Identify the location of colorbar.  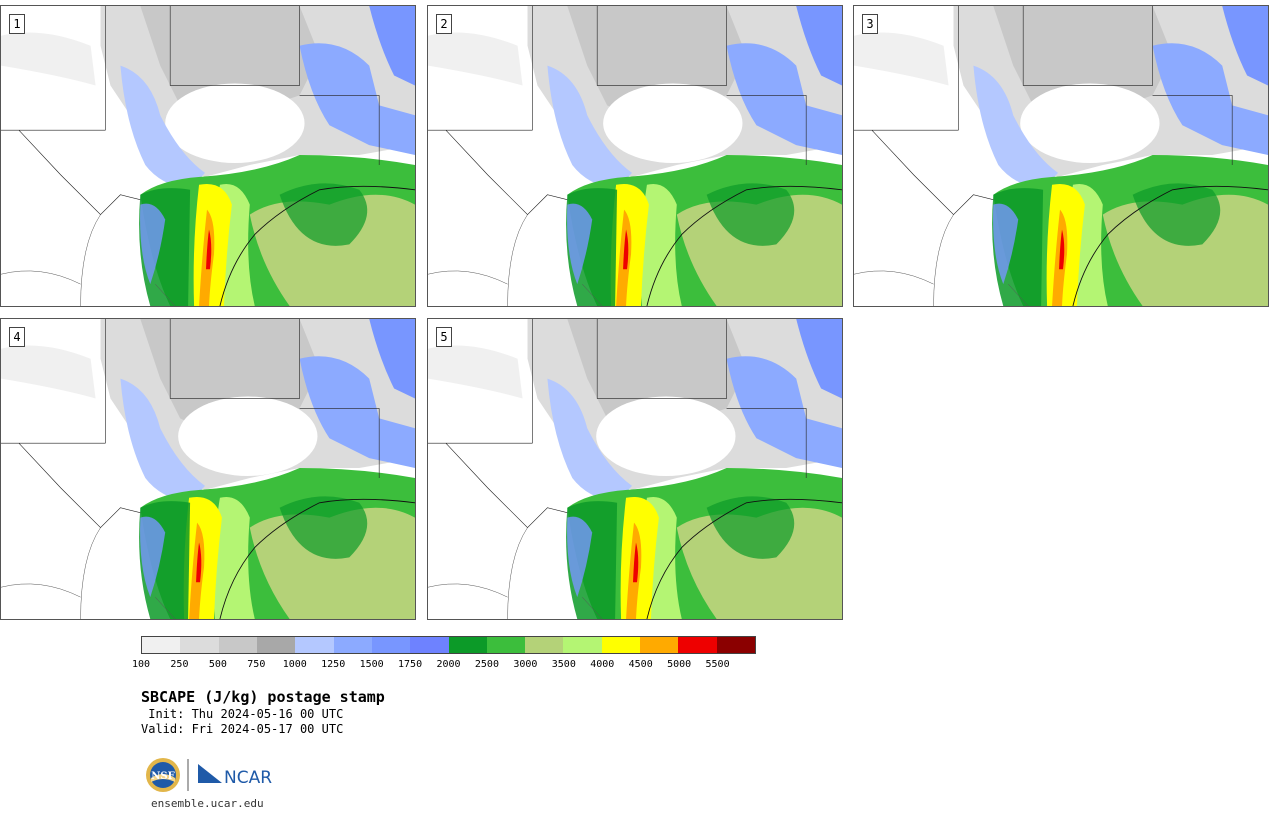
(448, 645).